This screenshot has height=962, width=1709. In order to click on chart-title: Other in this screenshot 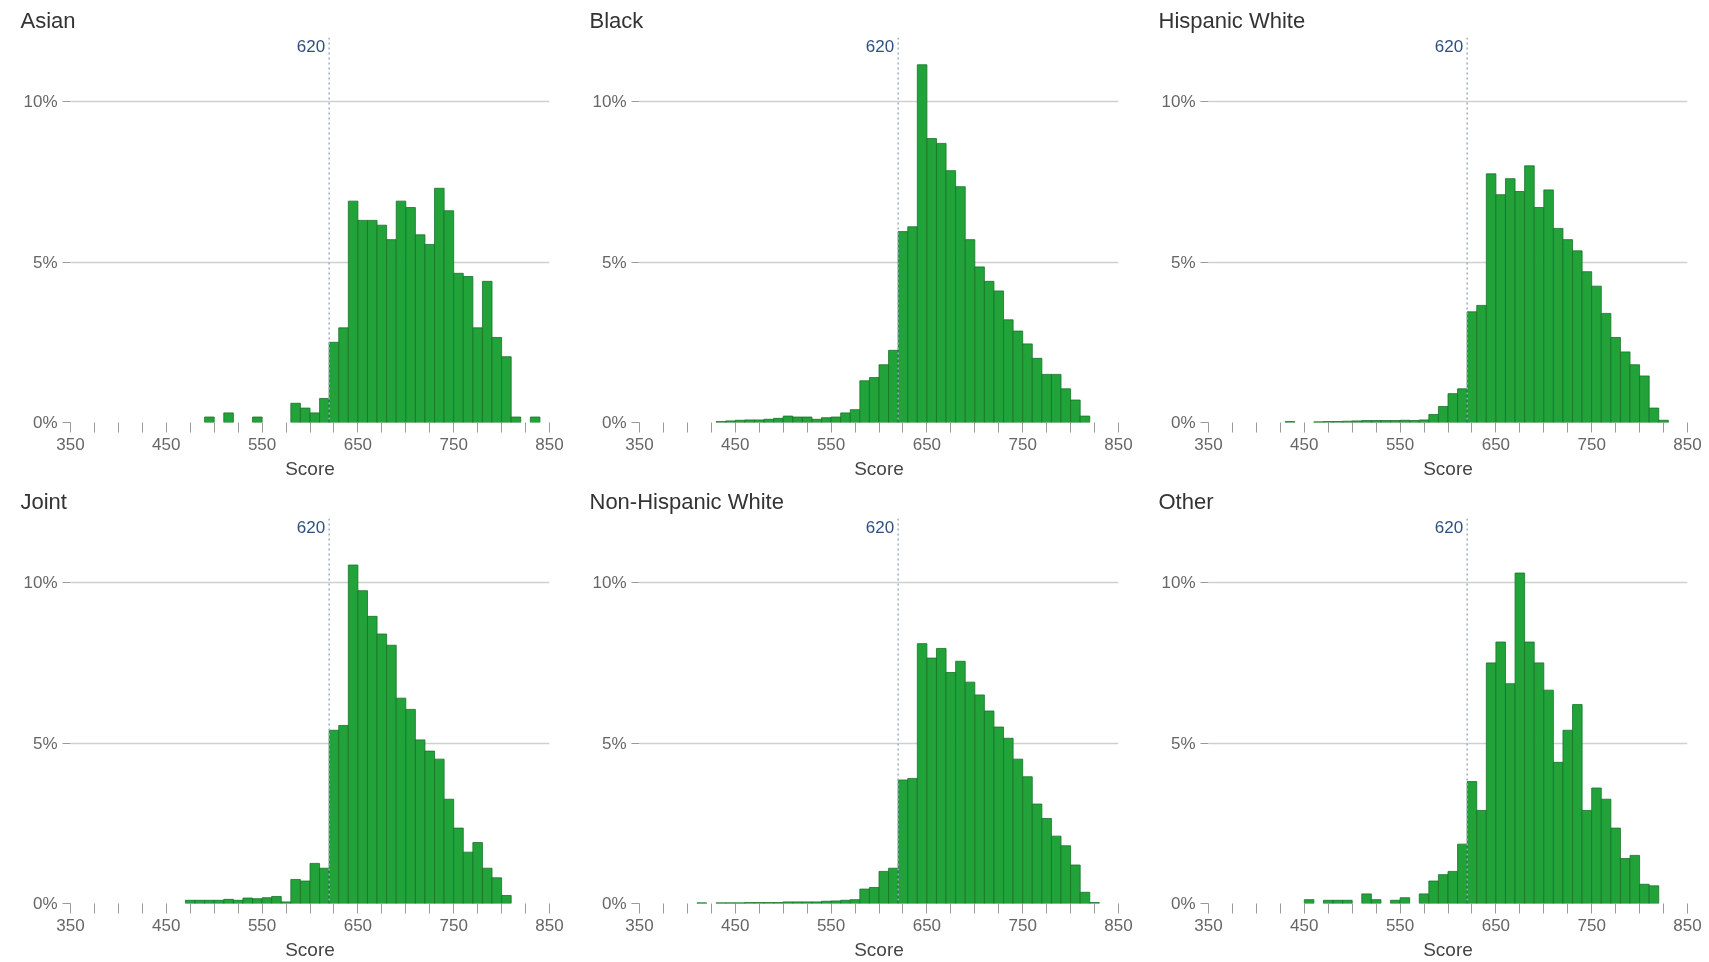, I will do `click(1186, 501)`.